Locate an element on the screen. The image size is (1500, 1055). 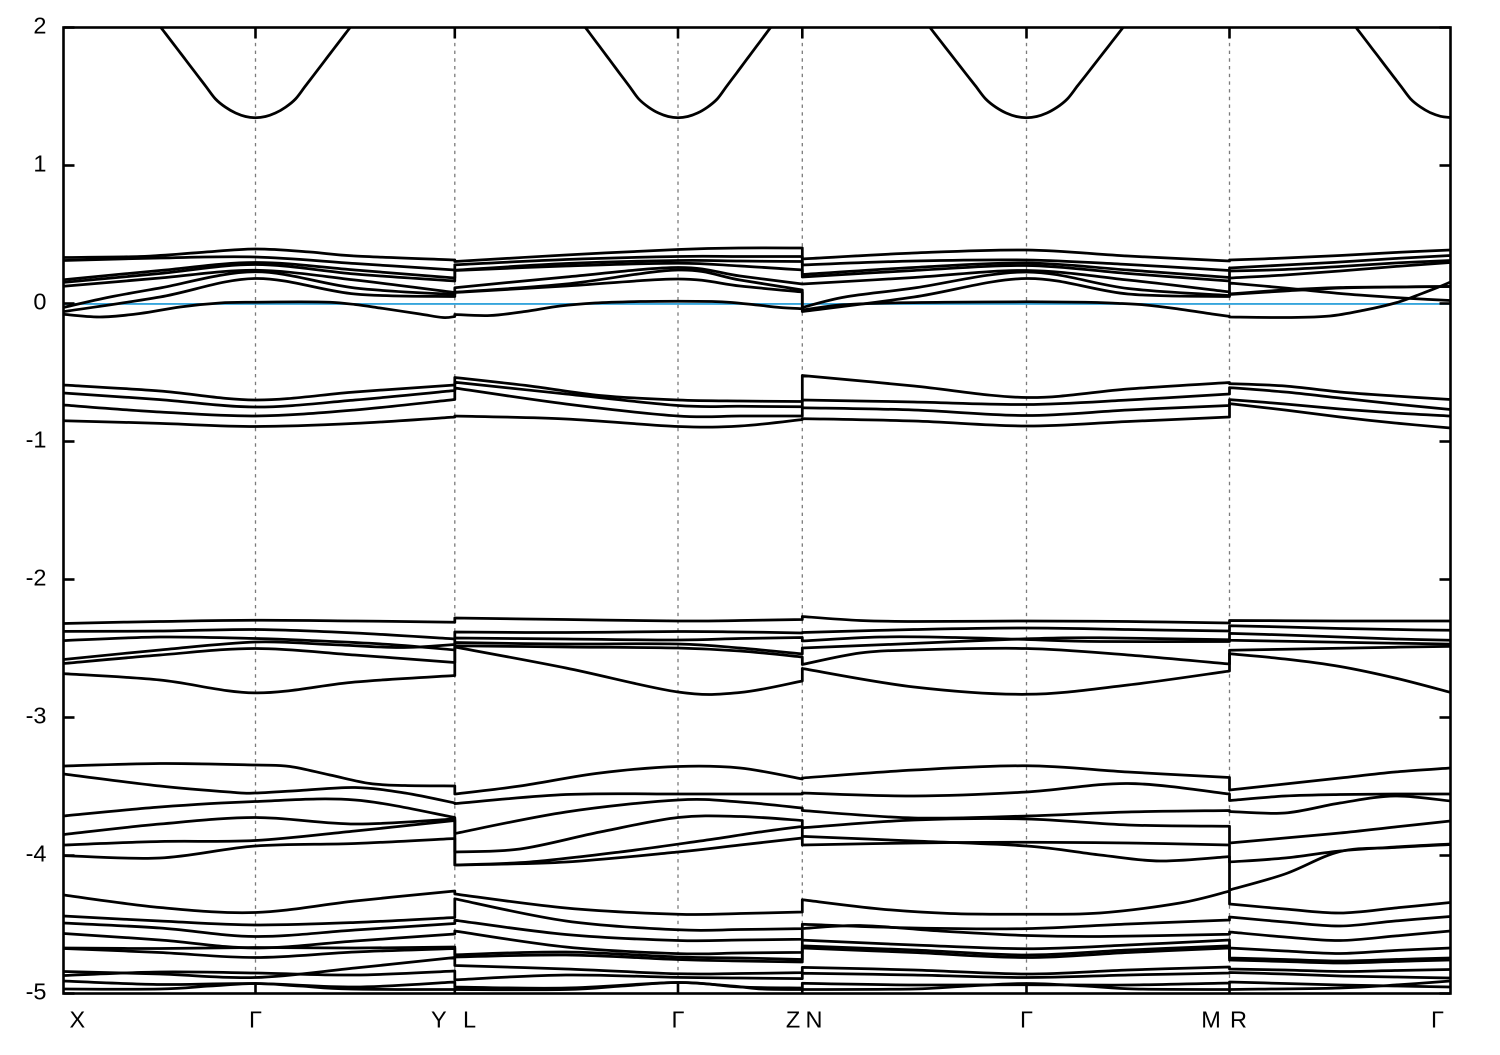
svg-text: -4 is located at coordinates (36, 854).